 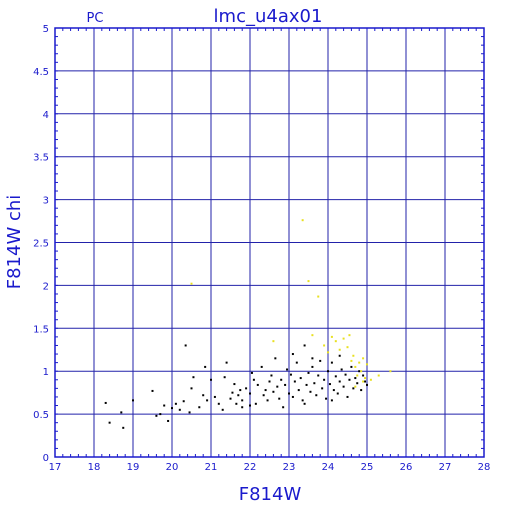 What do you see at coordinates (41, 329) in the screenshot?
I see `y-tick-label: 1.5` at bounding box center [41, 329].